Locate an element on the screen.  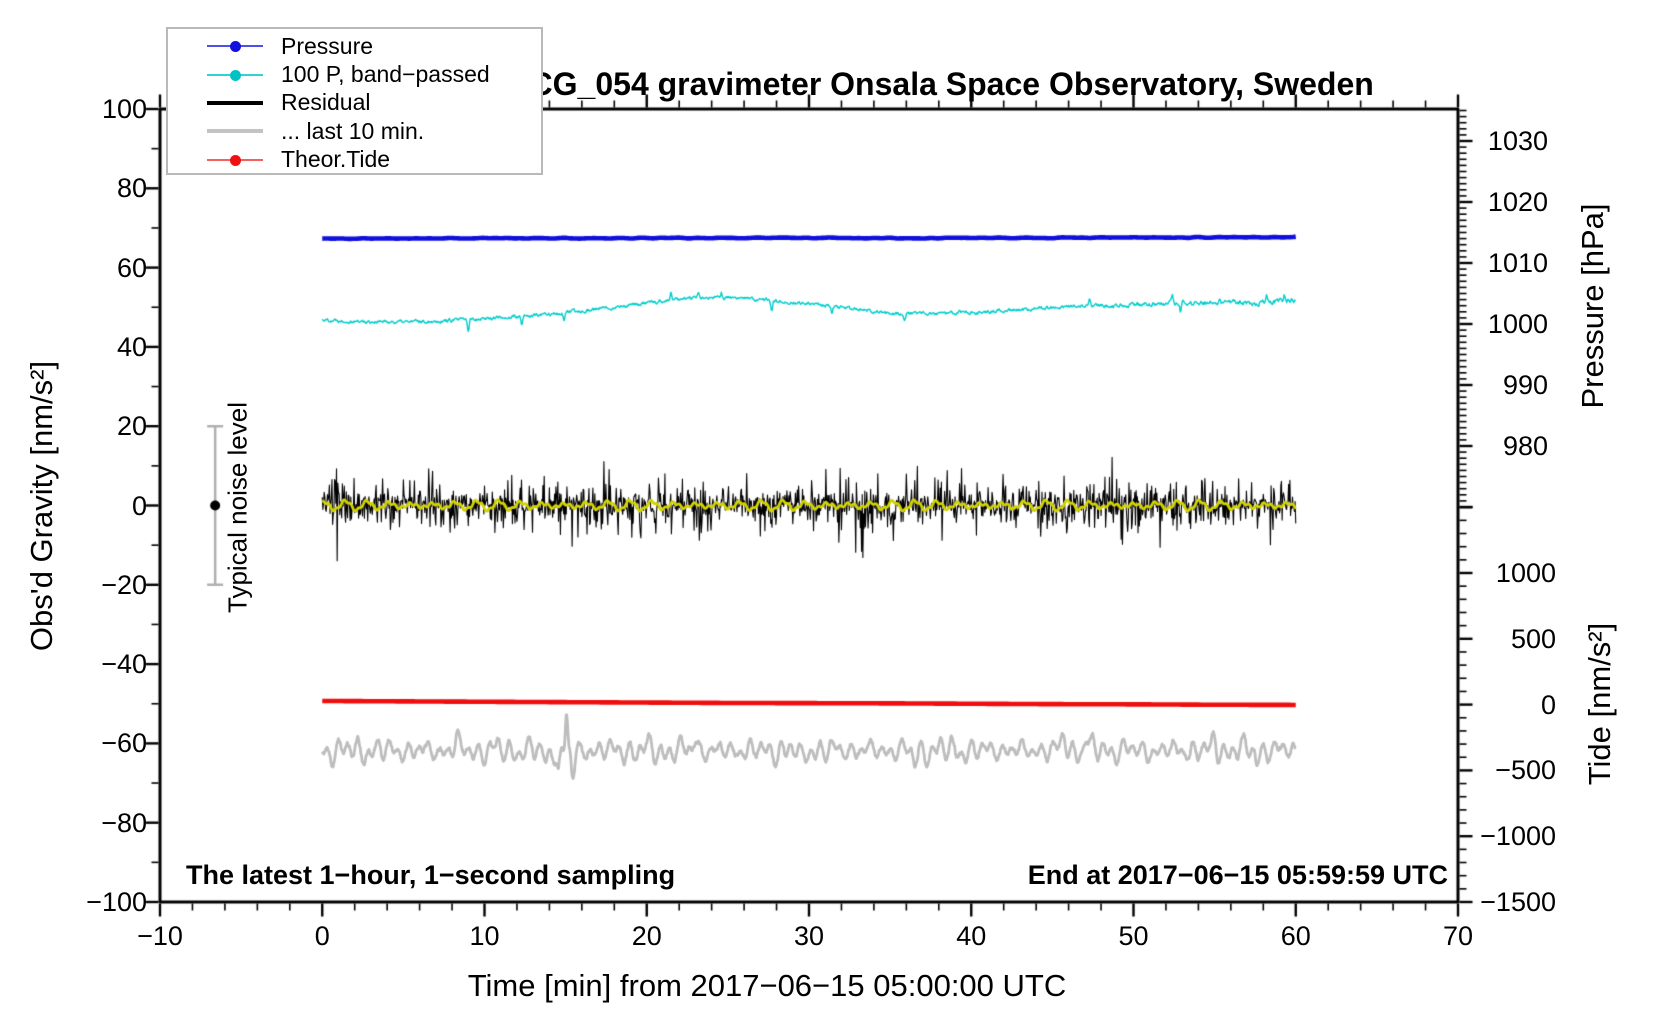
pressure-tick-label: 980 is located at coordinates (1525, 446).